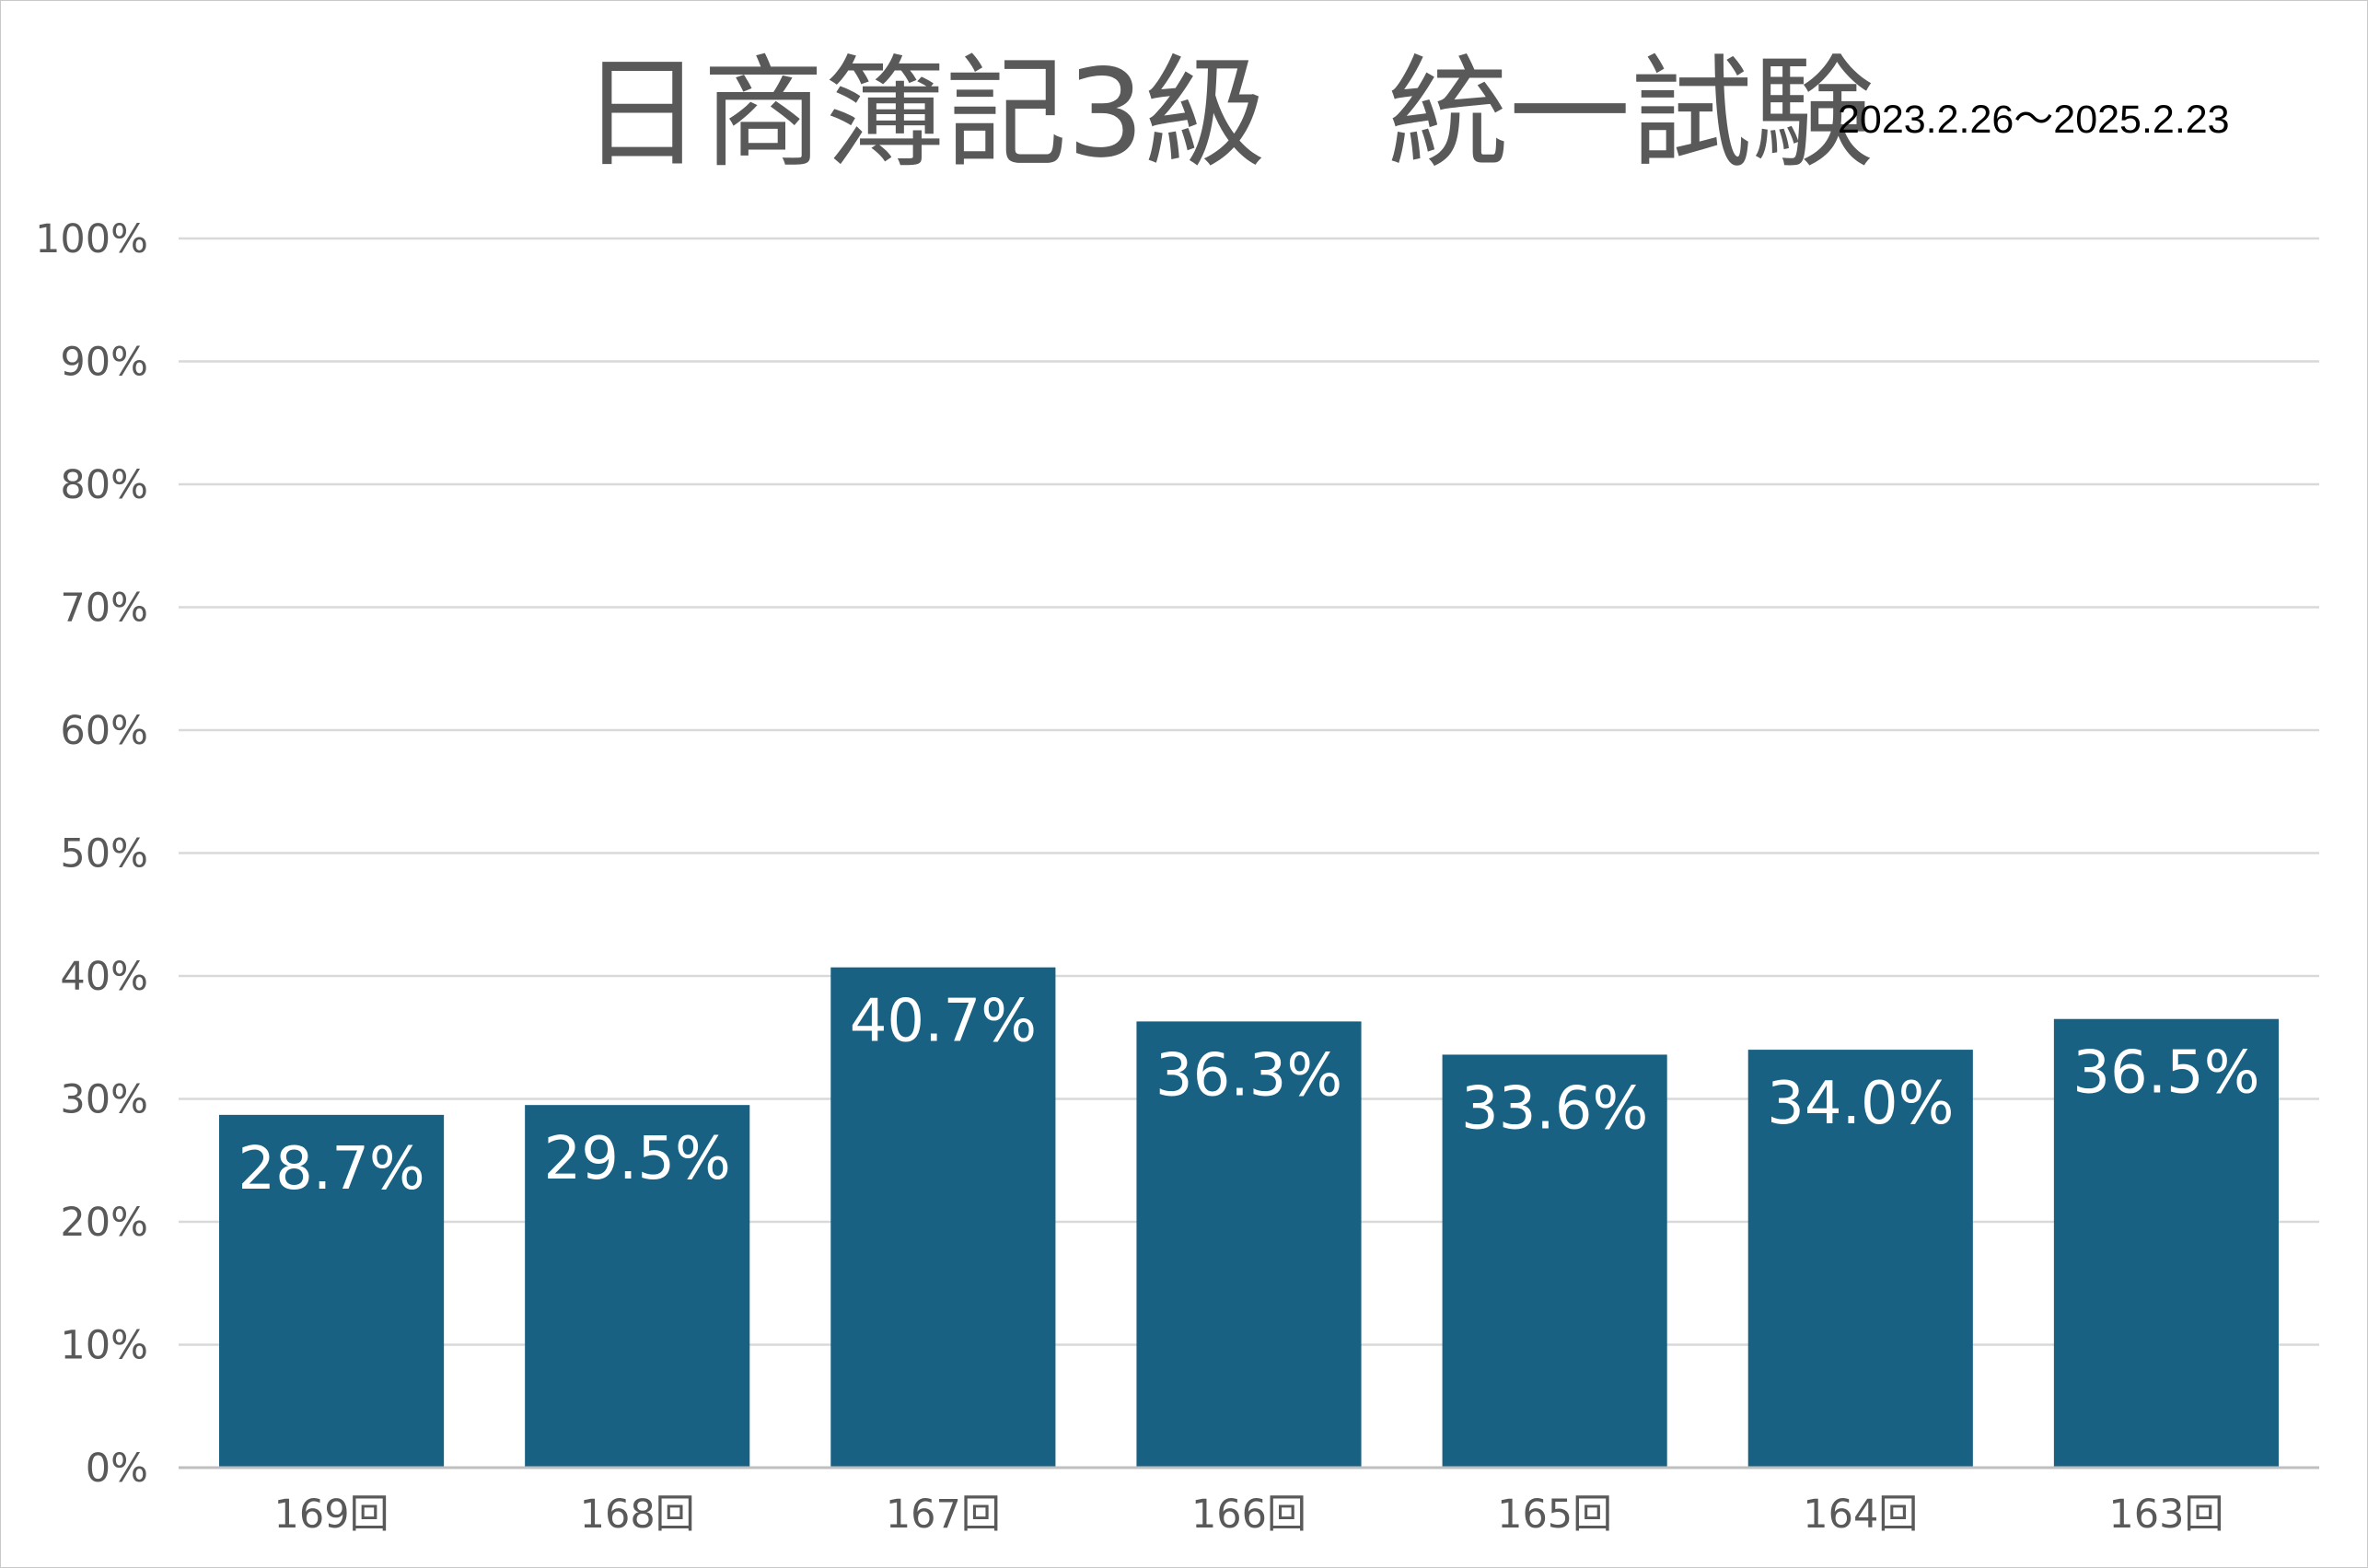 The image size is (2368, 1568). Describe the element at coordinates (104, 854) in the screenshot. I see `y-tick-label: 50%` at that location.